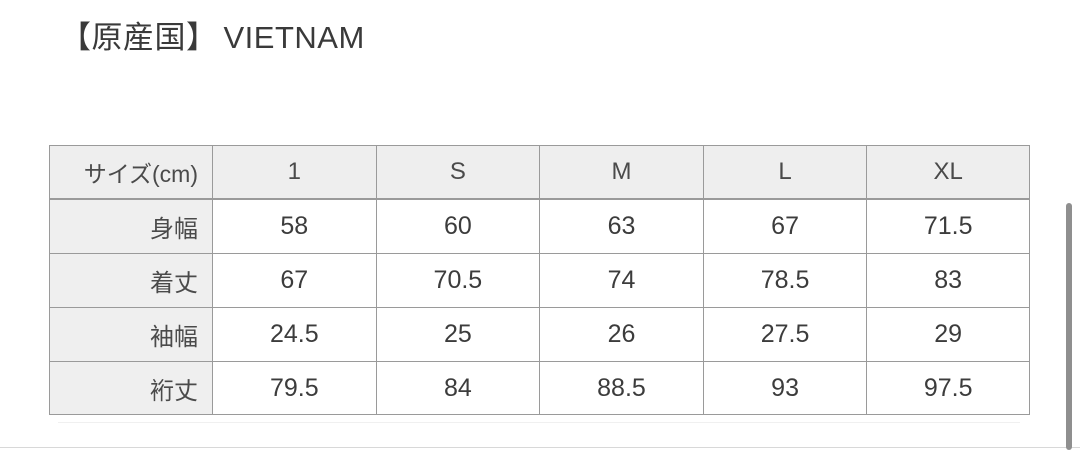 This screenshot has width=1080, height=450. Describe the element at coordinates (539, 422) in the screenshot. I see `table-under-rule` at that location.